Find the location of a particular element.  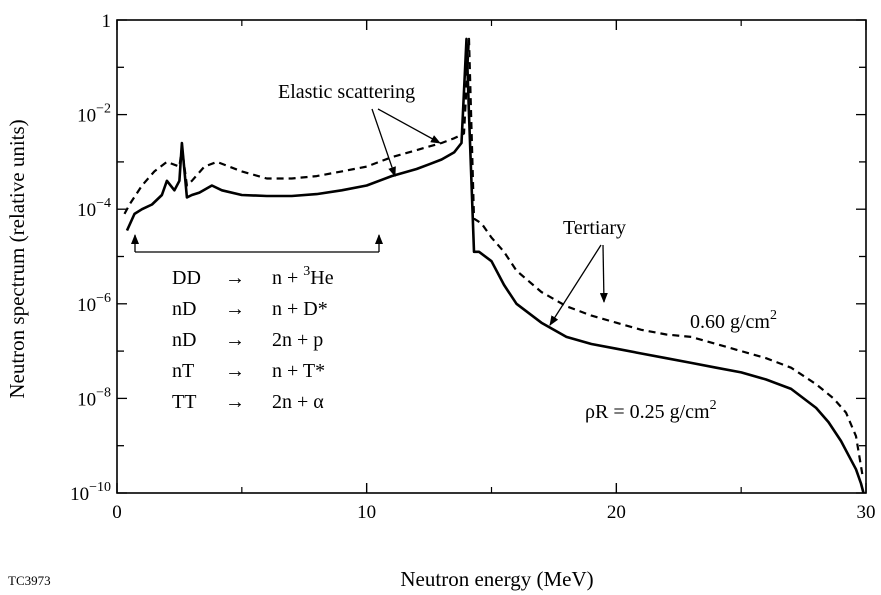

y-tick-label: 10⁻¹⁰ is located at coordinates (90, 492).